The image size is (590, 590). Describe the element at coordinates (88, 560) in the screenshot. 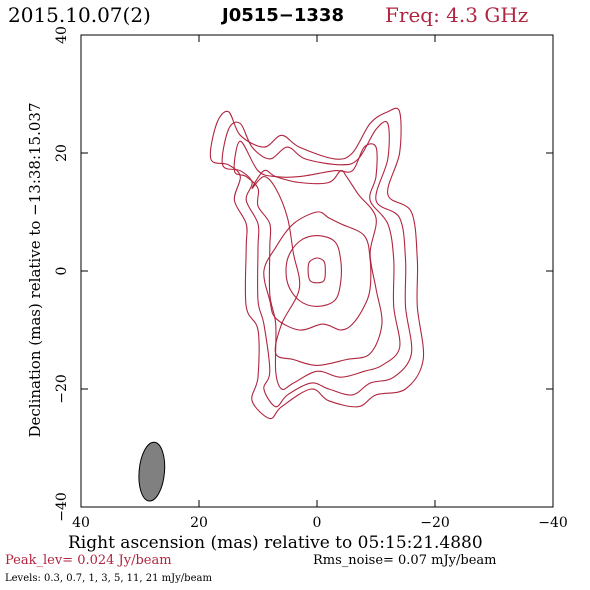

I see `peak-level: Peak_lev= 0.024 Jy/beam` at that location.